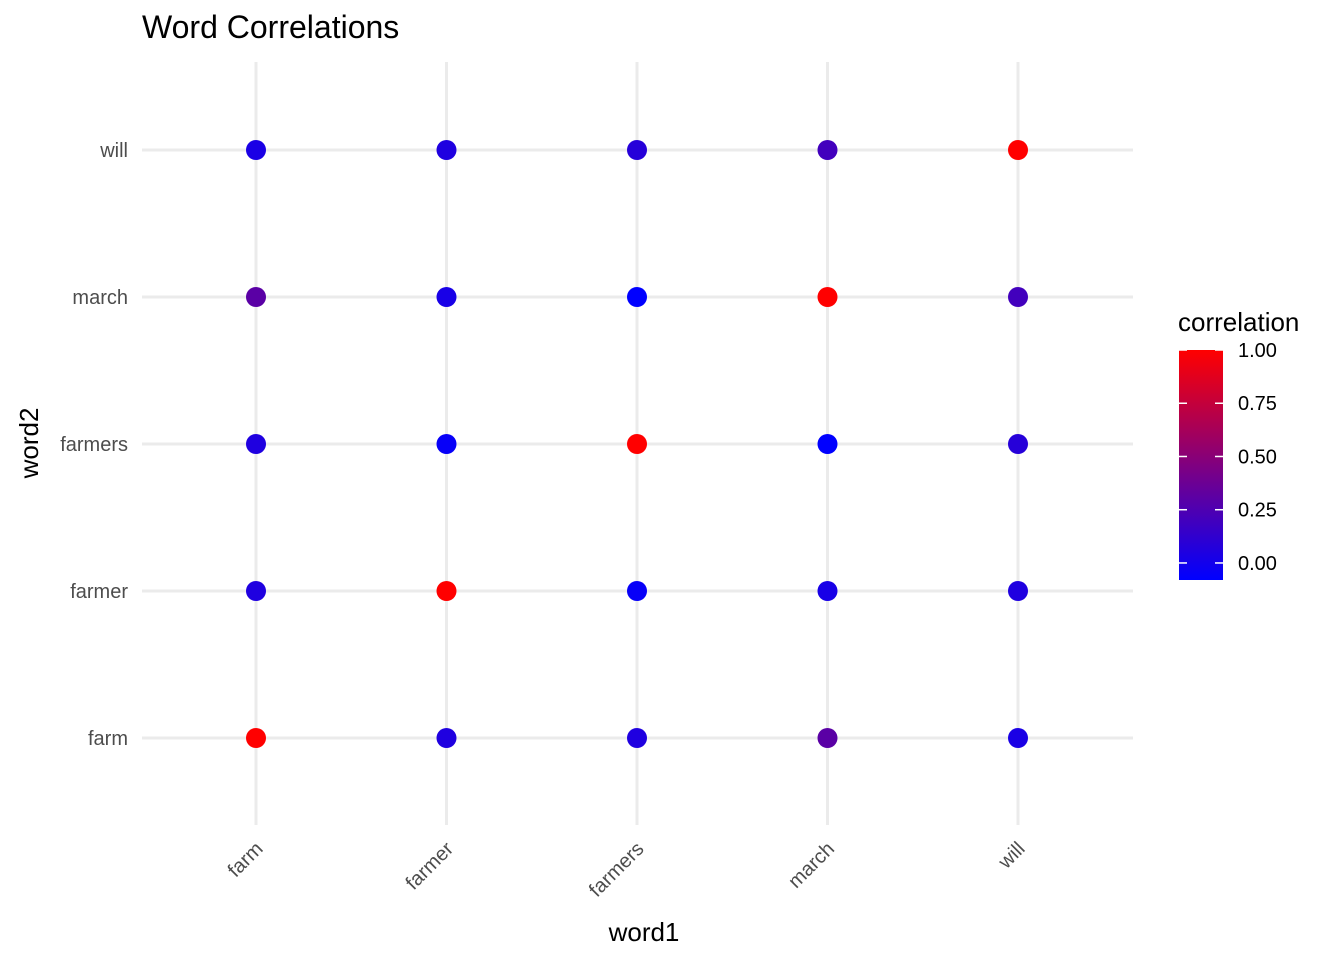 This screenshot has width=1344, height=960. I want to click on y-tick-label: march, so click(100, 298).